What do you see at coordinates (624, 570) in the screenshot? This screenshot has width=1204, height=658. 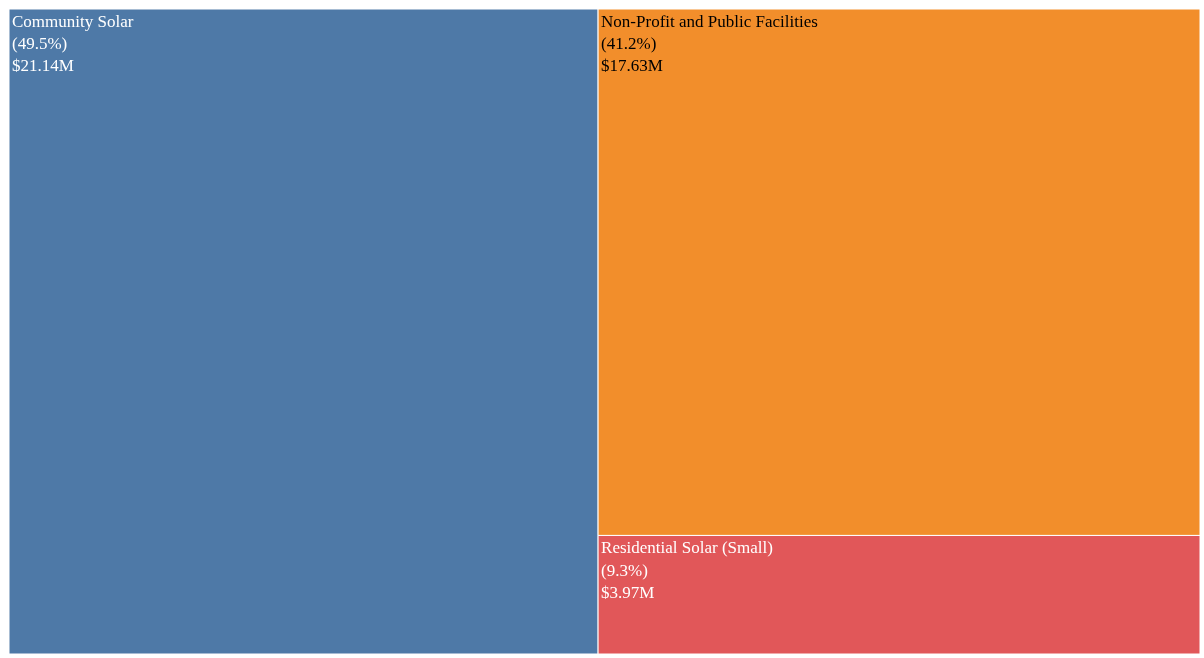 I see `text: (9.3%)` at bounding box center [624, 570].